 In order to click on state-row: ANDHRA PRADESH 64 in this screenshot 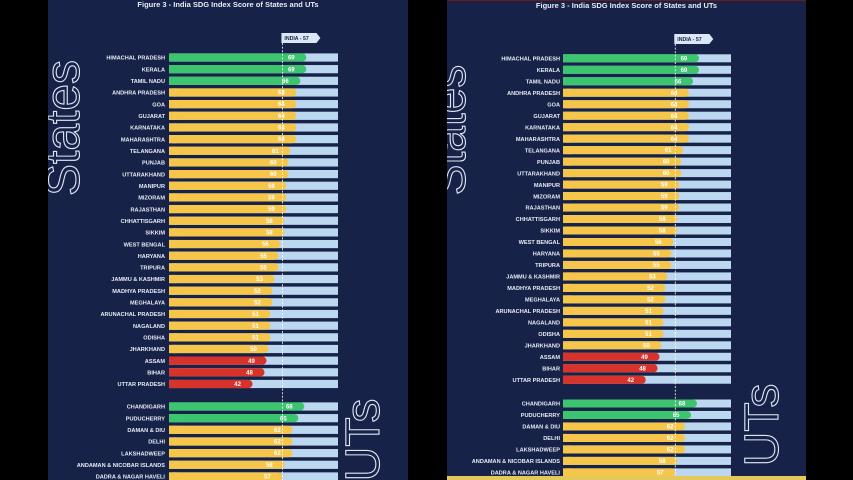, I will do `click(619, 92)`.